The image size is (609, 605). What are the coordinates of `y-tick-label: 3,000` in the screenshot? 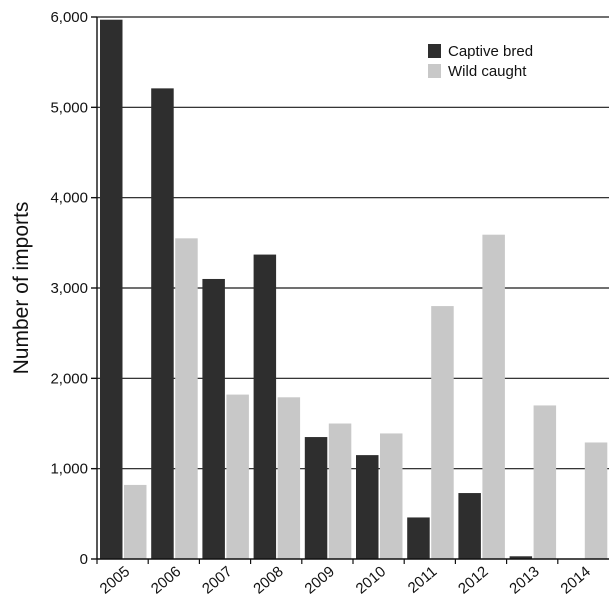 It's located at (69, 288).